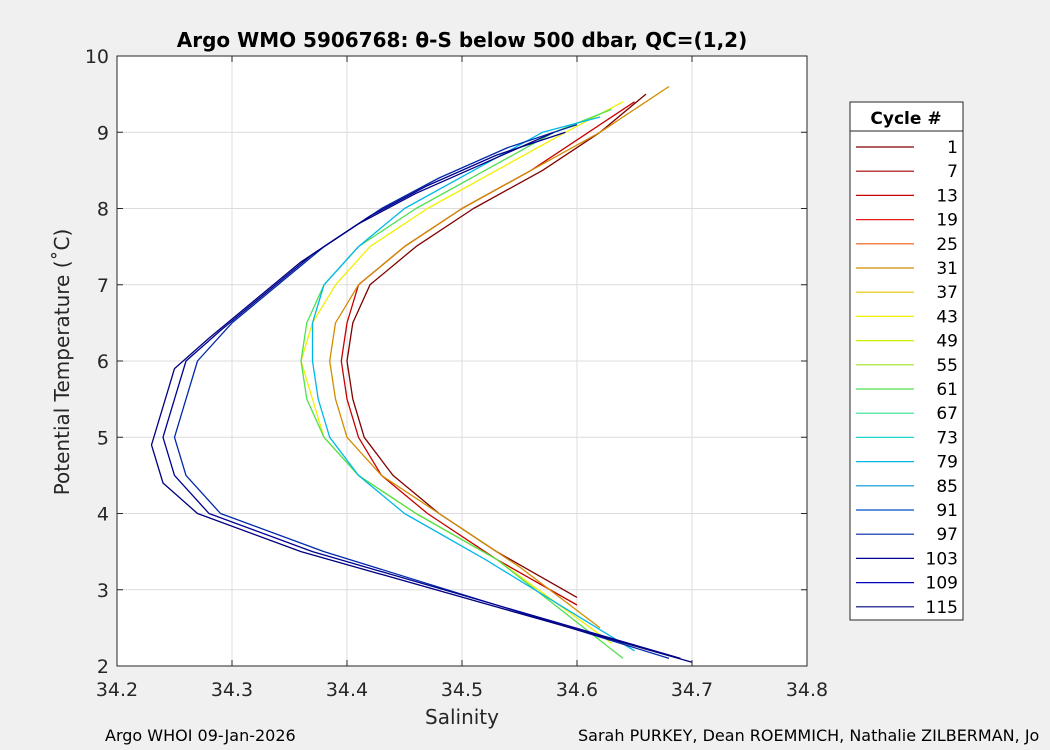 Image resolution: width=1050 pixels, height=750 pixels. Describe the element at coordinates (462, 690) in the screenshot. I see `x-tick-label: 34.5` at that location.